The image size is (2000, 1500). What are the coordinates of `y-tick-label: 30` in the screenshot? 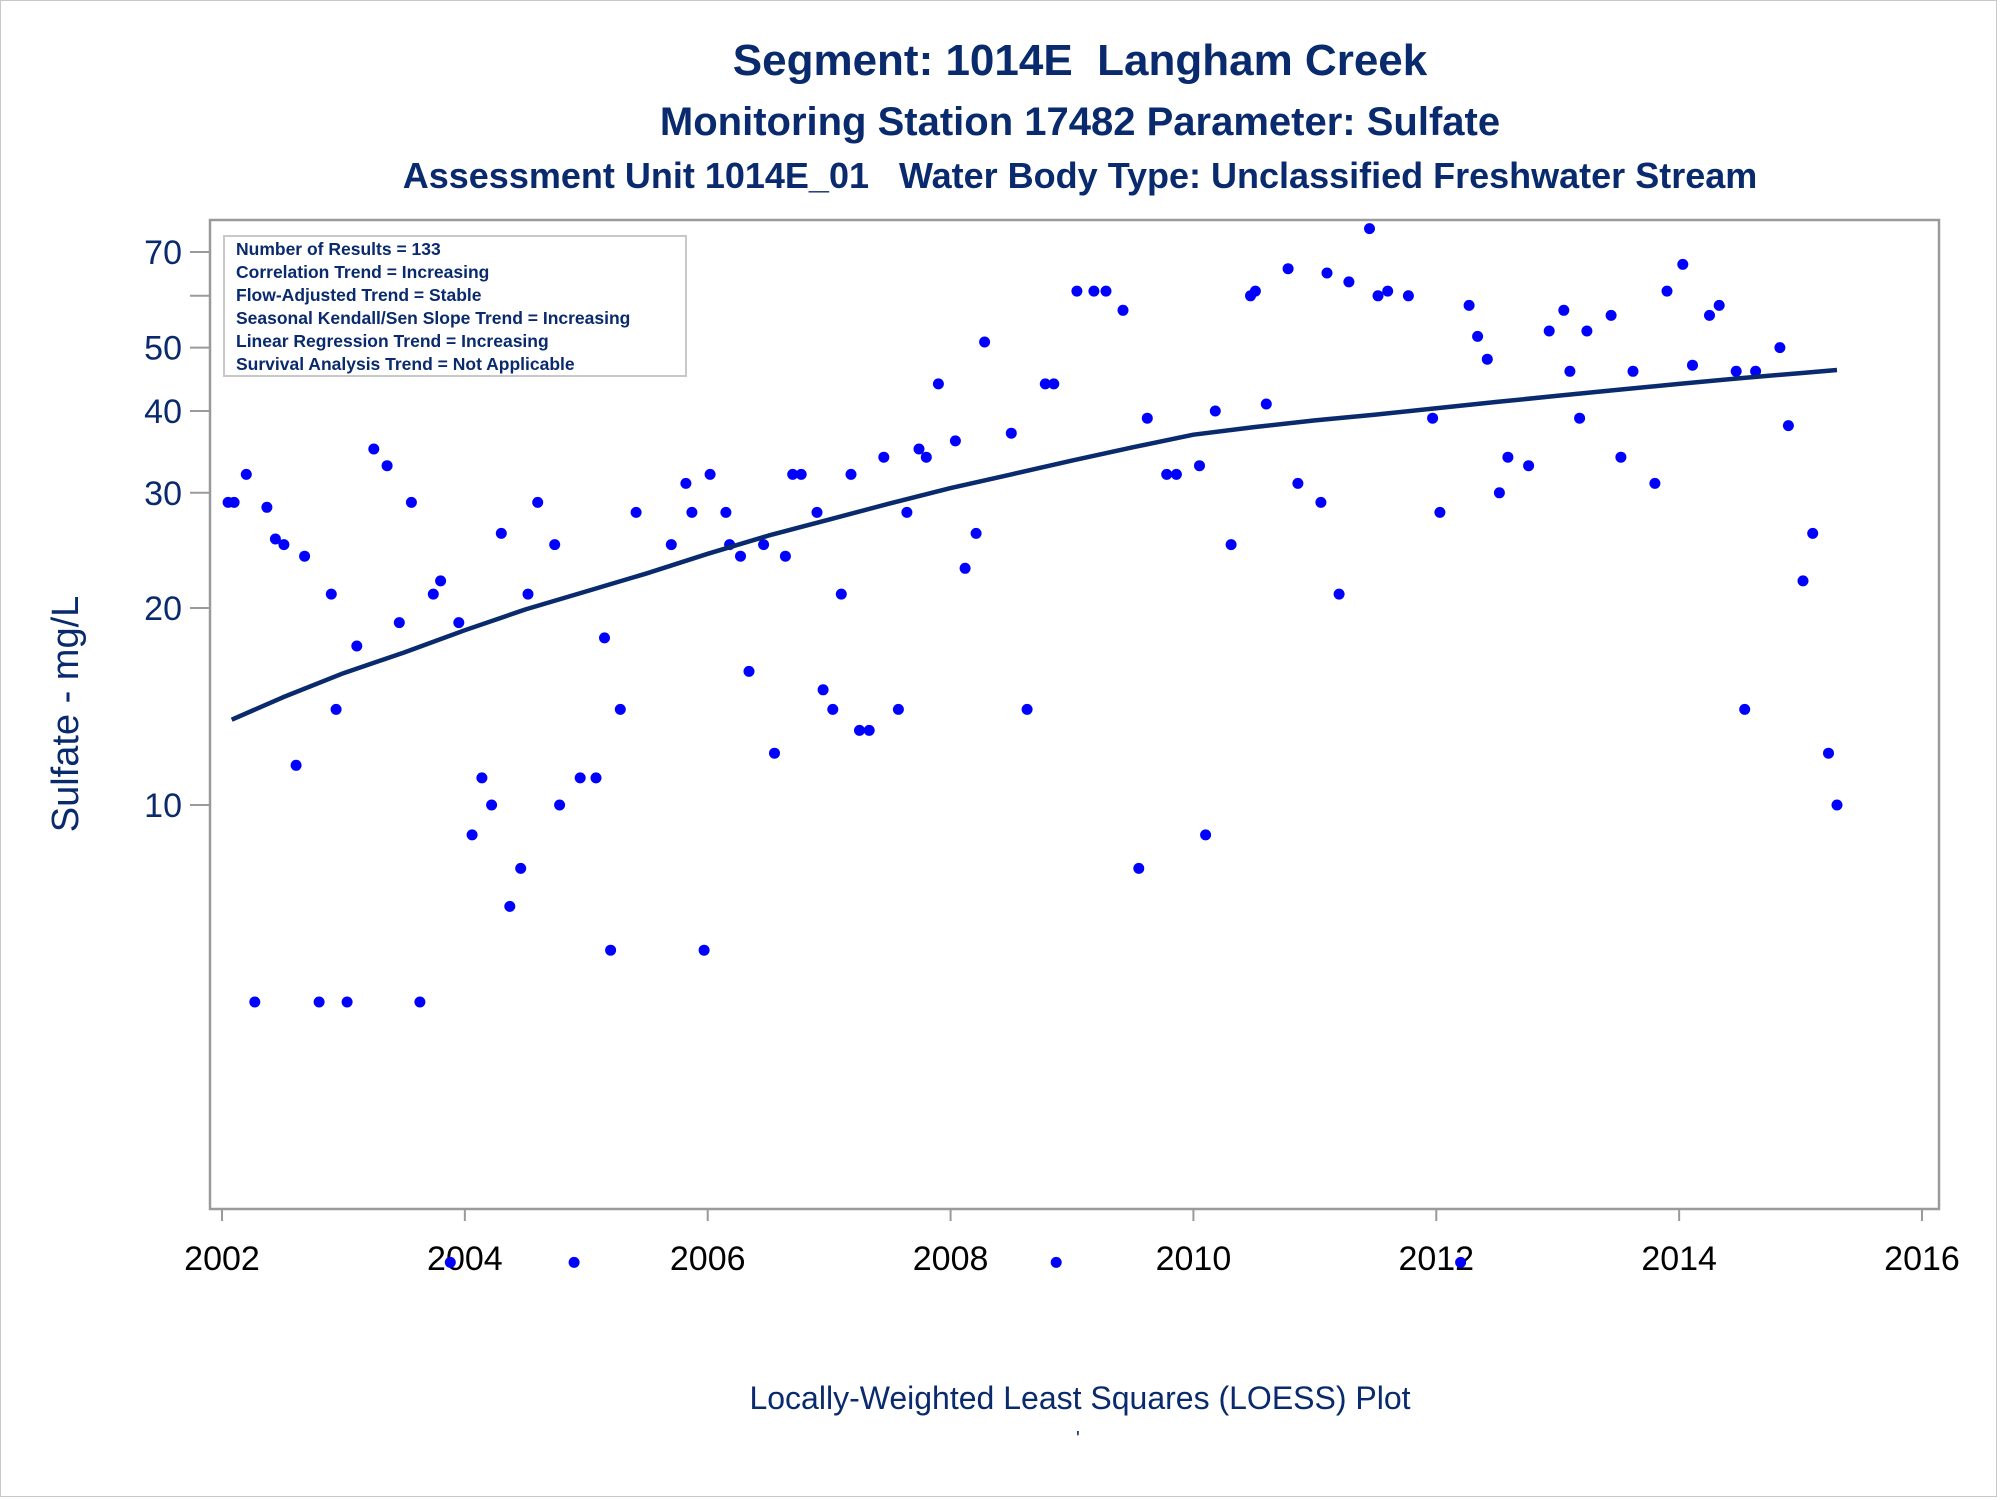 It's located at (163, 494).